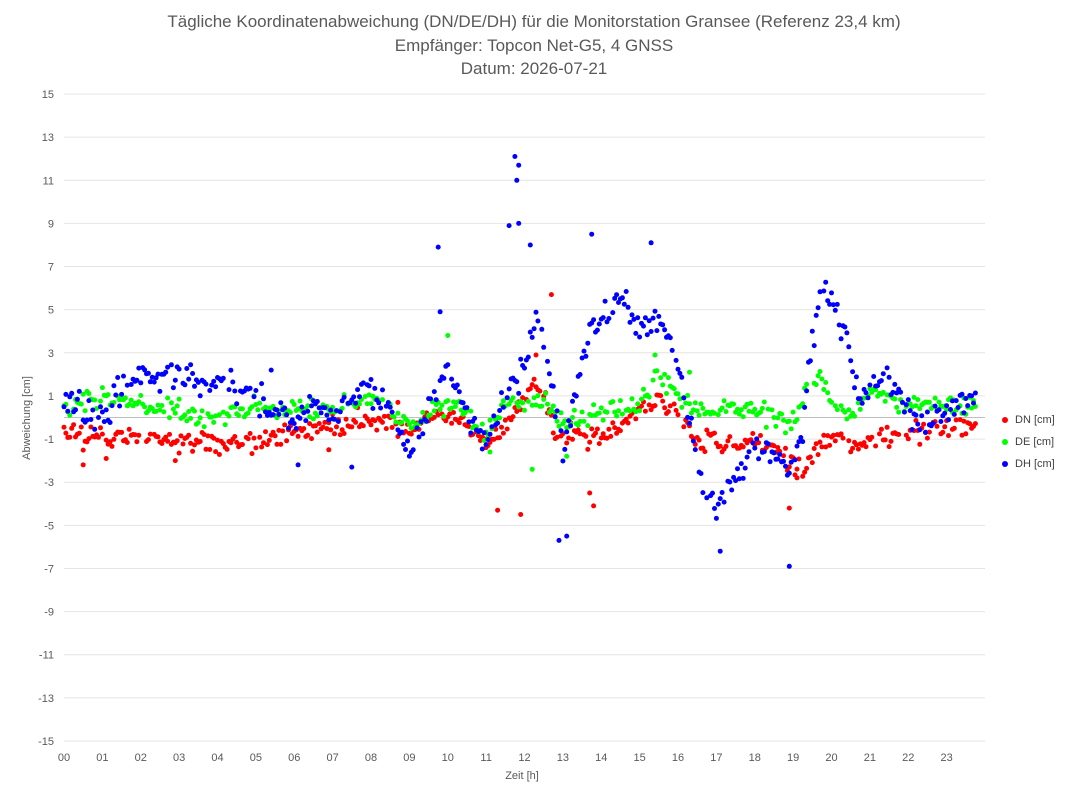 The image size is (1068, 801). Describe the element at coordinates (48, 138) in the screenshot. I see `y-tick-label: 13` at that location.